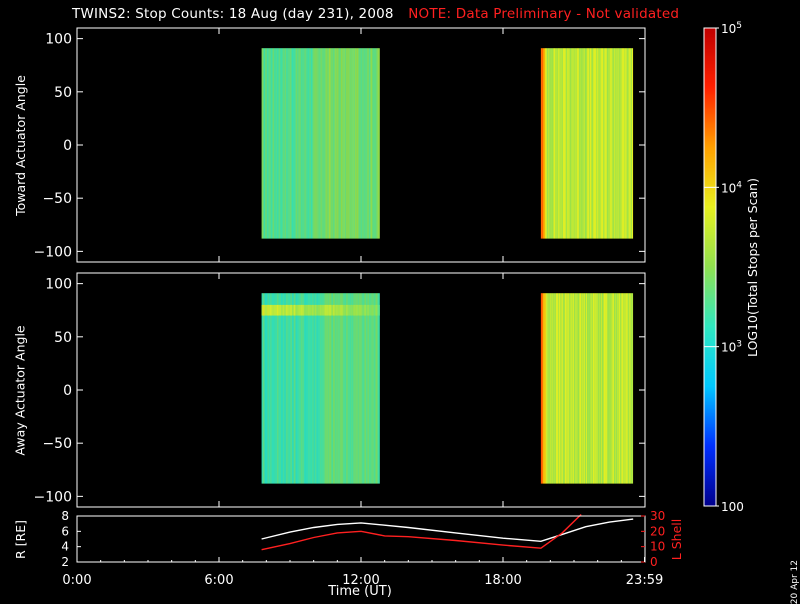 The width and height of the screenshot is (800, 604). Describe the element at coordinates (76, 580) in the screenshot. I see `x-tick-label: 0:00` at that location.